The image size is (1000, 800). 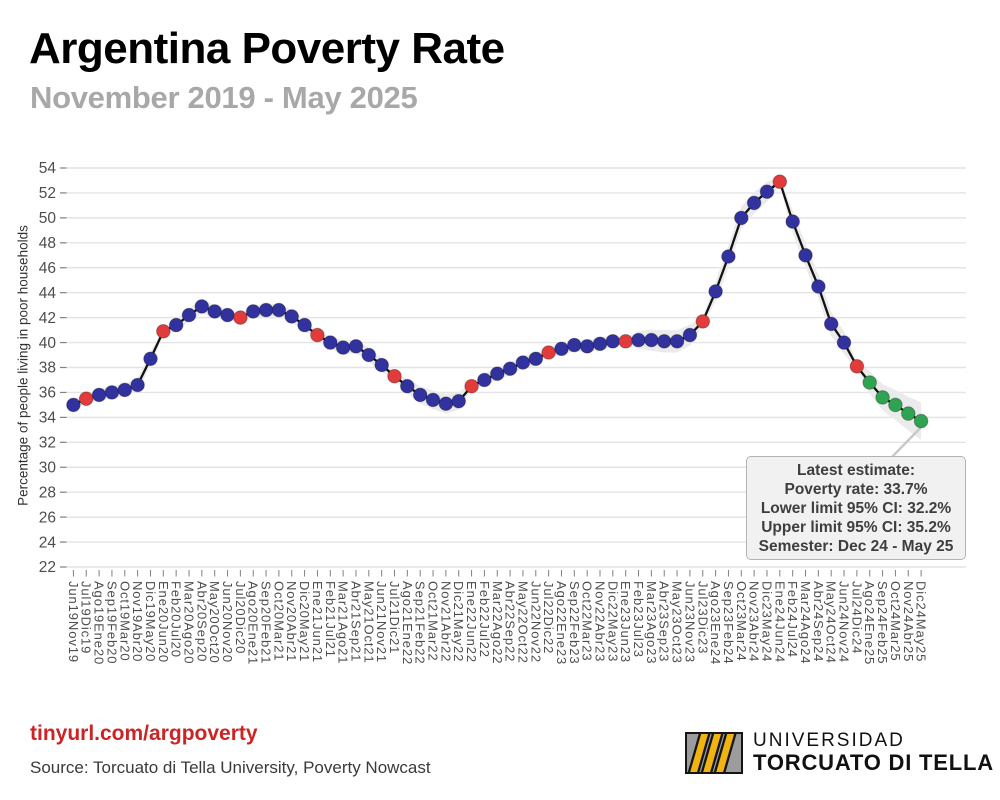 What do you see at coordinates (267, 48) in the screenshot?
I see `page-title: Argentina Poverty Rate` at bounding box center [267, 48].